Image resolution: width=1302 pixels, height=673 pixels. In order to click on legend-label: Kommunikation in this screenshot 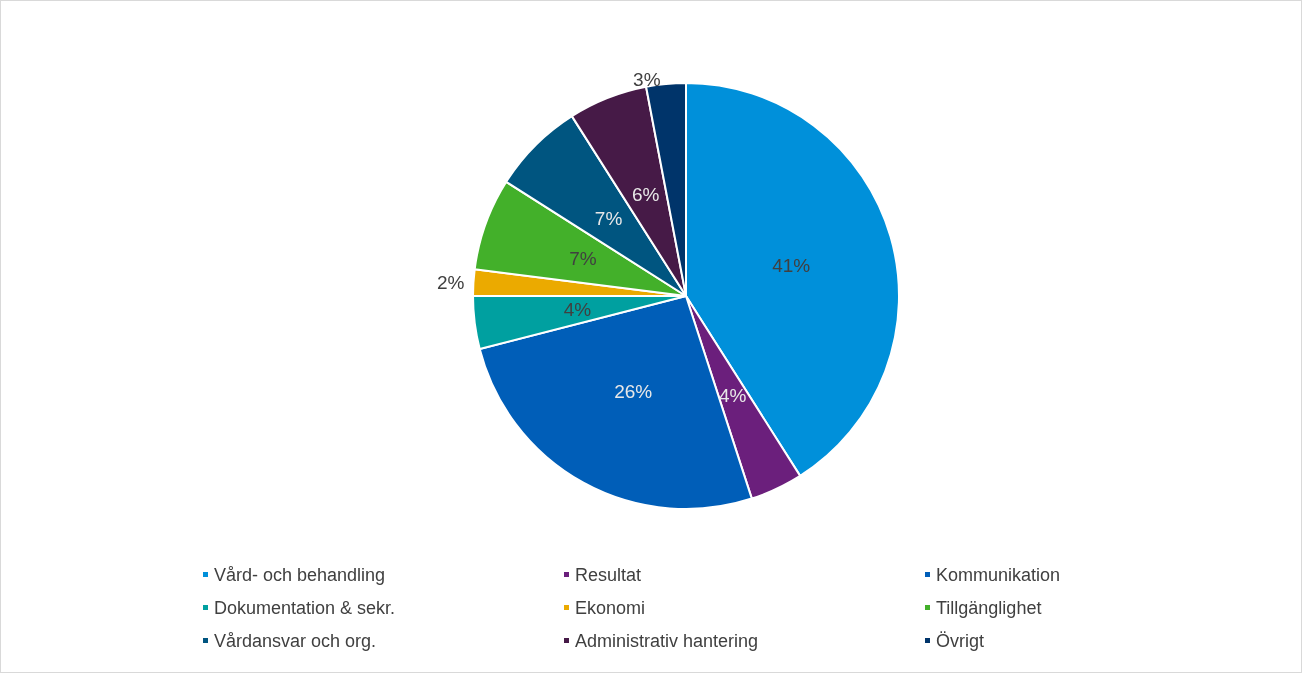, I will do `click(998, 574)`.